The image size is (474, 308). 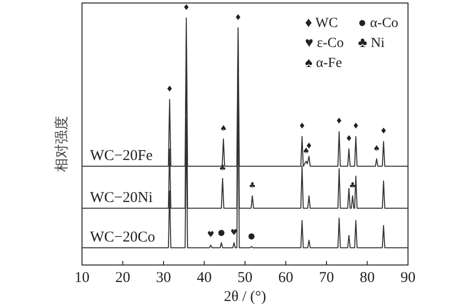 What do you see at coordinates (245, 278) in the screenshot?
I see `x-tick-label: 50` at bounding box center [245, 278].